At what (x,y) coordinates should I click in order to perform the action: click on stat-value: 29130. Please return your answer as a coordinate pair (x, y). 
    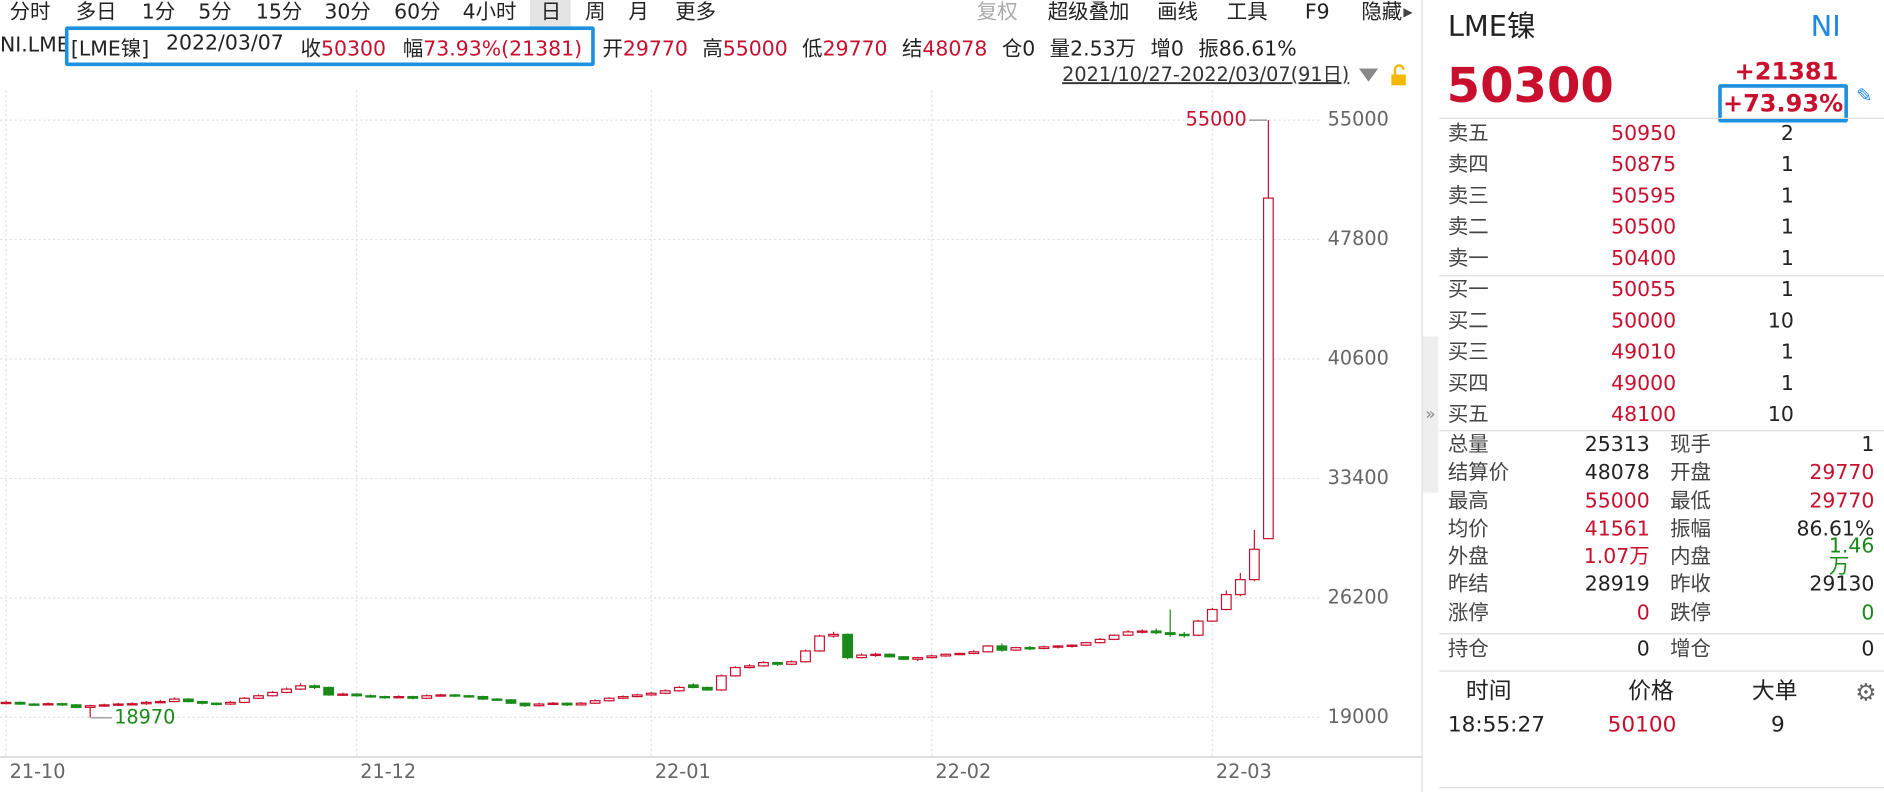
    Looking at the image, I should click on (1842, 584).